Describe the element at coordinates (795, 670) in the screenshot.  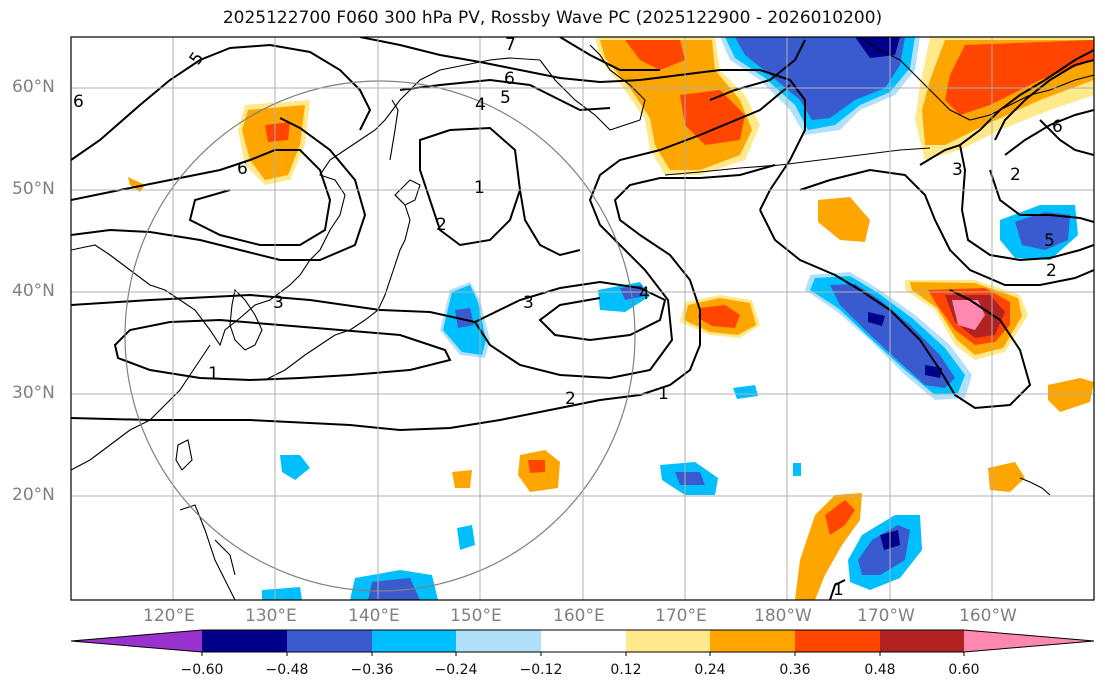
I see `colorbar-label: 0.36` at that location.